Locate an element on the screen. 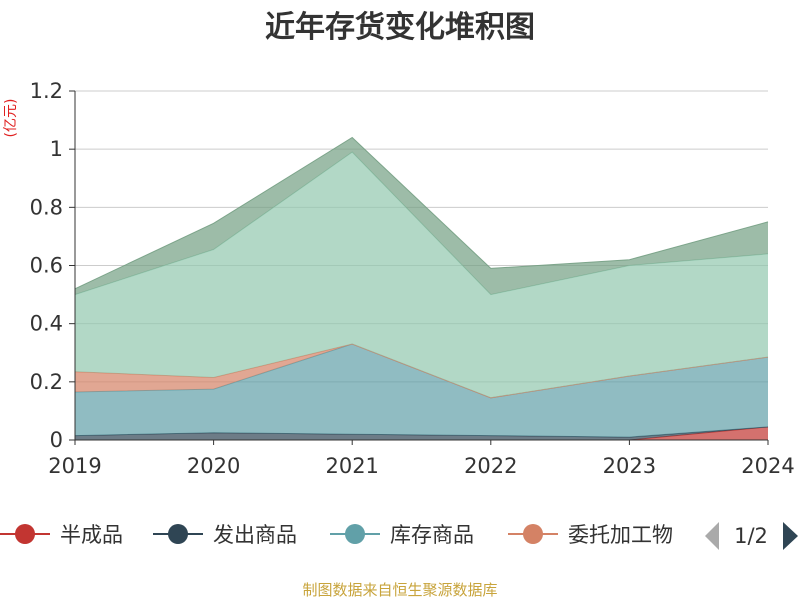 The width and height of the screenshot is (800, 600). y-tick-label: 1 is located at coordinates (56, 149).